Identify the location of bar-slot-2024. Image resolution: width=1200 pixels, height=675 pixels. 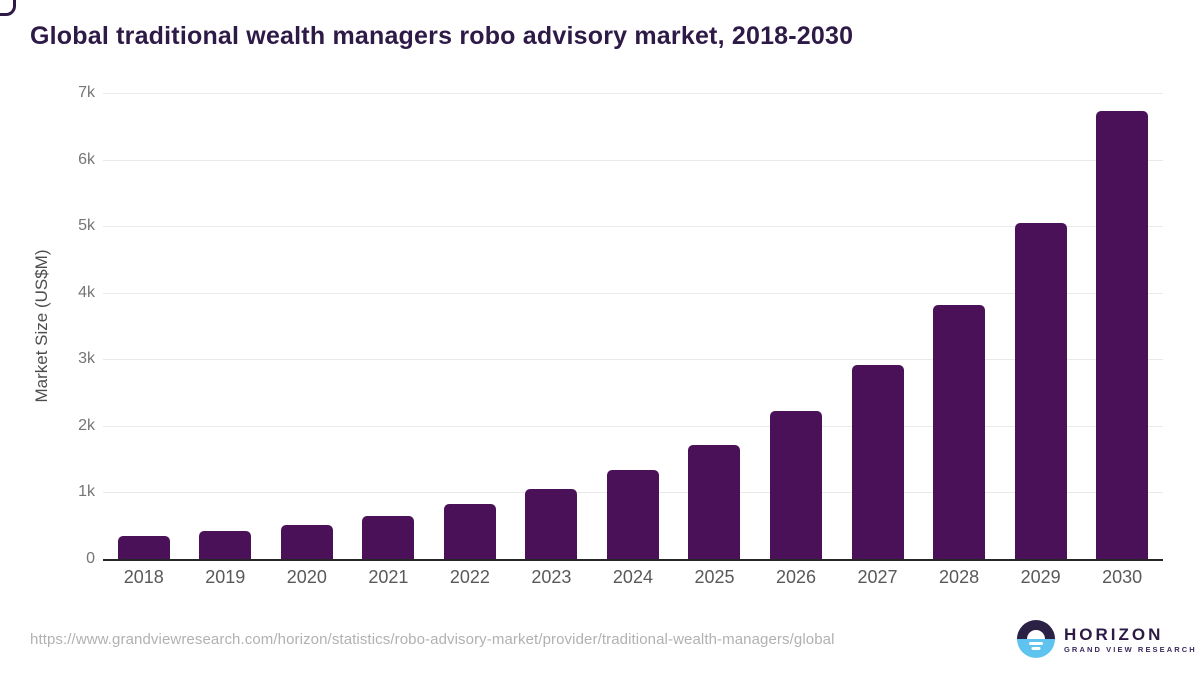
(633, 326).